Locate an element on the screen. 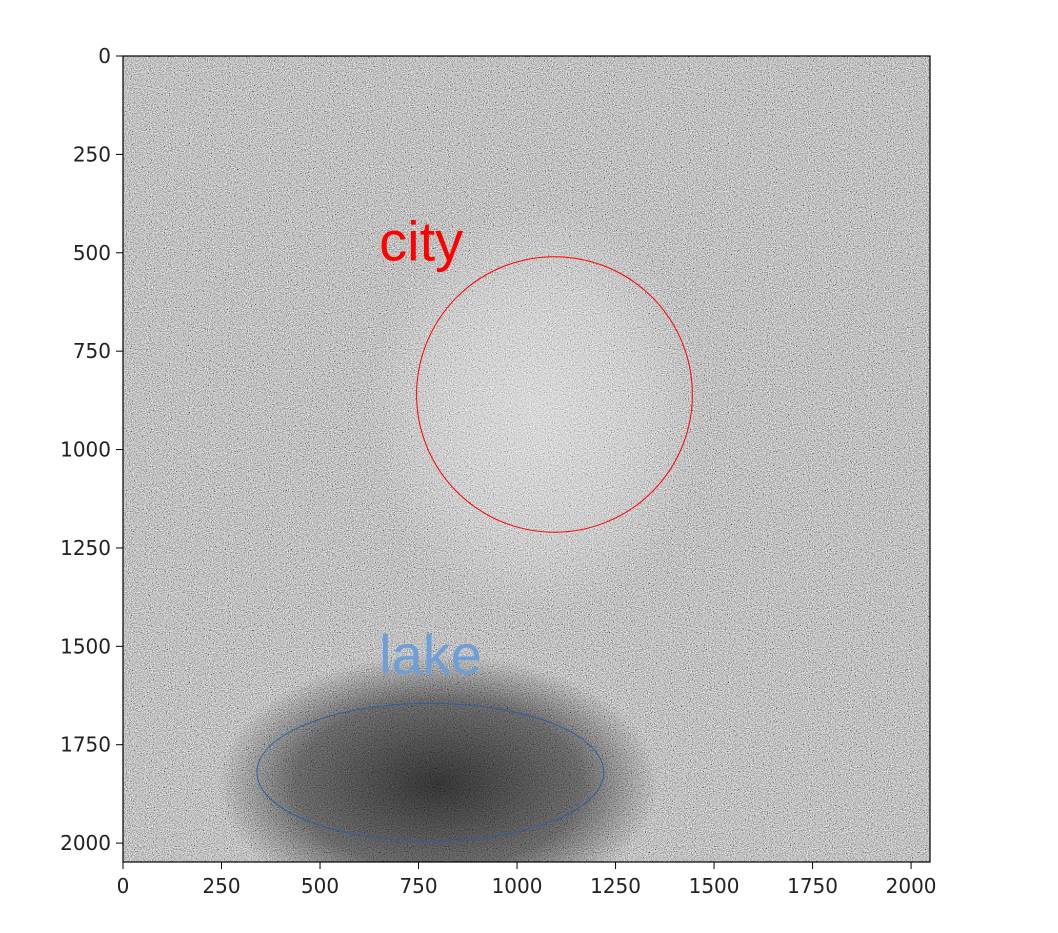  dark-water-region is located at coordinates (438, 758).